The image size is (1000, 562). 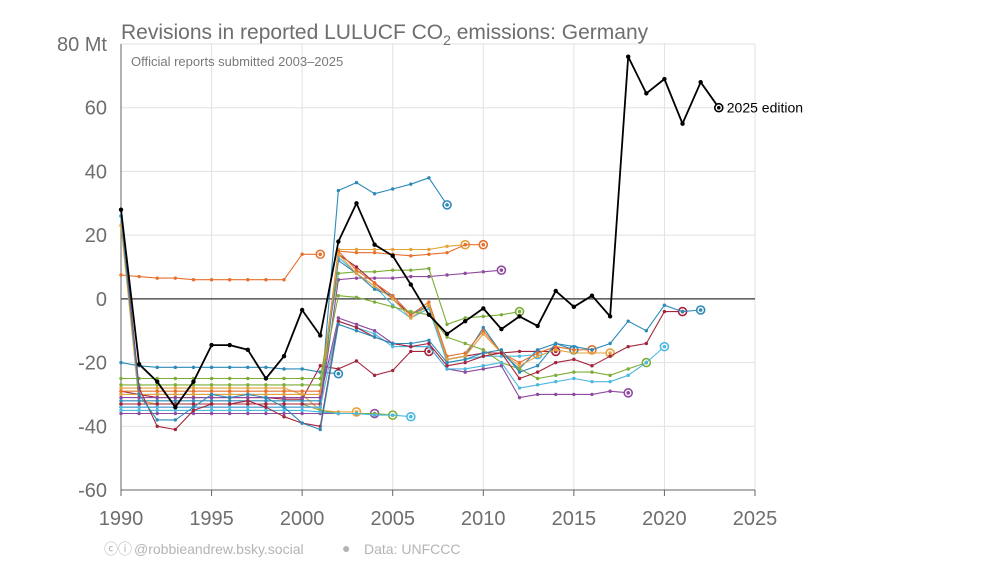 What do you see at coordinates (574, 519) in the screenshot?
I see `x-tick-label: 2015` at bounding box center [574, 519].